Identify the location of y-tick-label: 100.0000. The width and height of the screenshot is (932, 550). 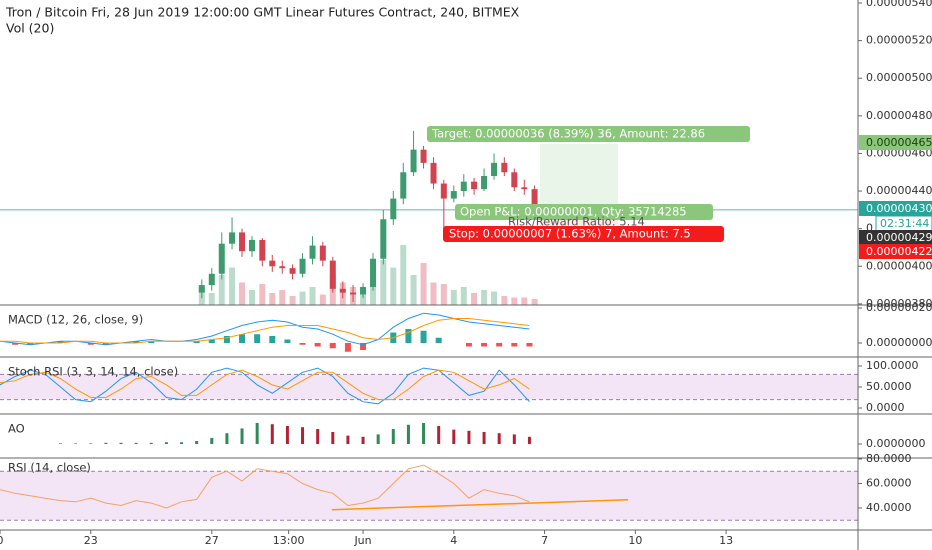
(892, 365).